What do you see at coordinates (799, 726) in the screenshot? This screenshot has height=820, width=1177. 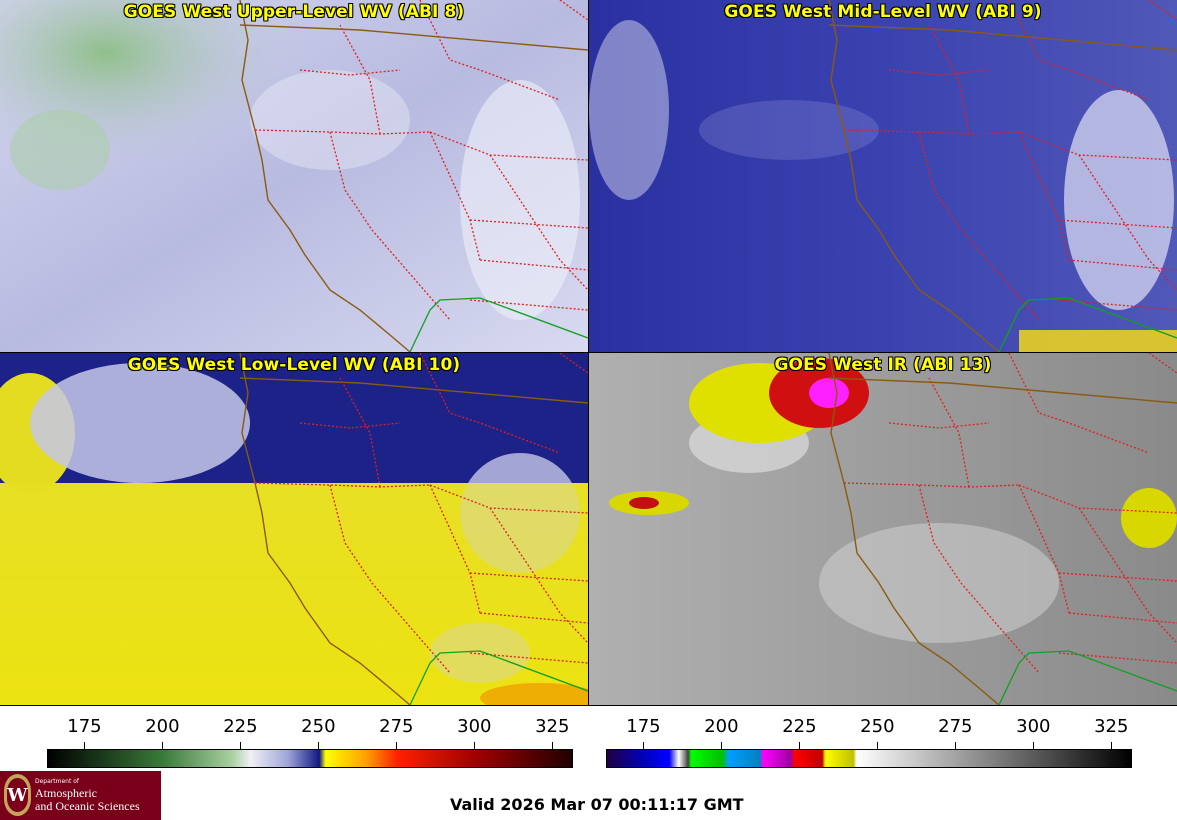 I see `ir-colorbar-tick-label: 225` at bounding box center [799, 726].